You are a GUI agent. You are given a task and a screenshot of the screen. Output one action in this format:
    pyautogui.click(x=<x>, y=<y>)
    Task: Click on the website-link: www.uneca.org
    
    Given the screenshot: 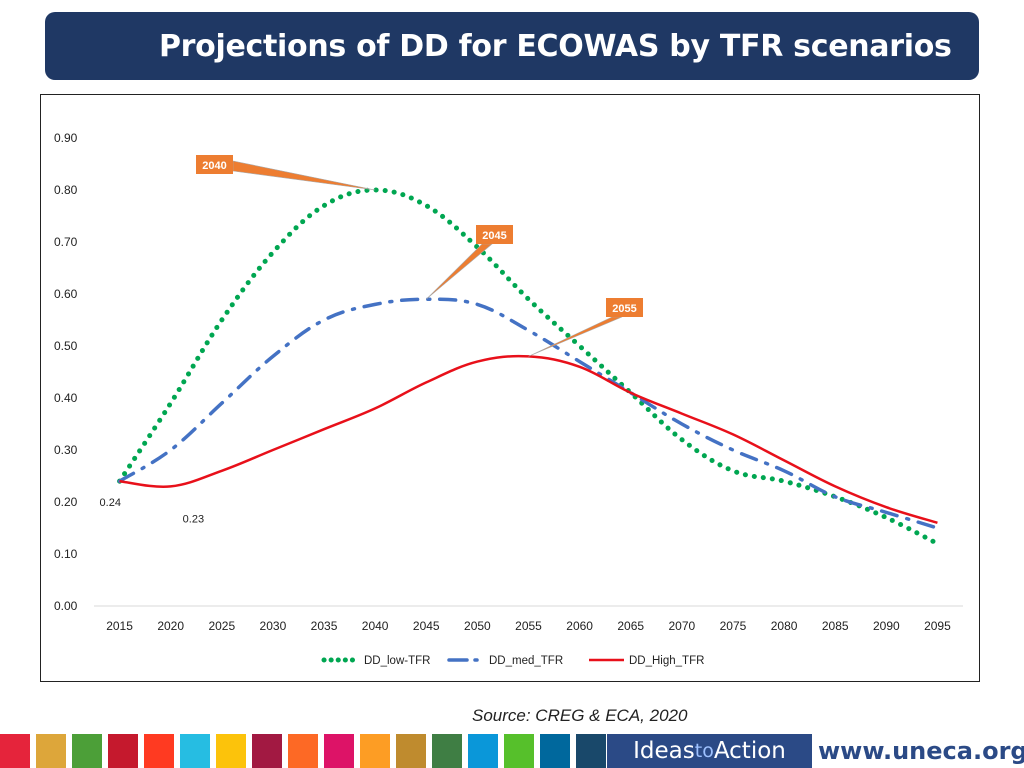 What is the action you would take?
    pyautogui.click(x=921, y=751)
    